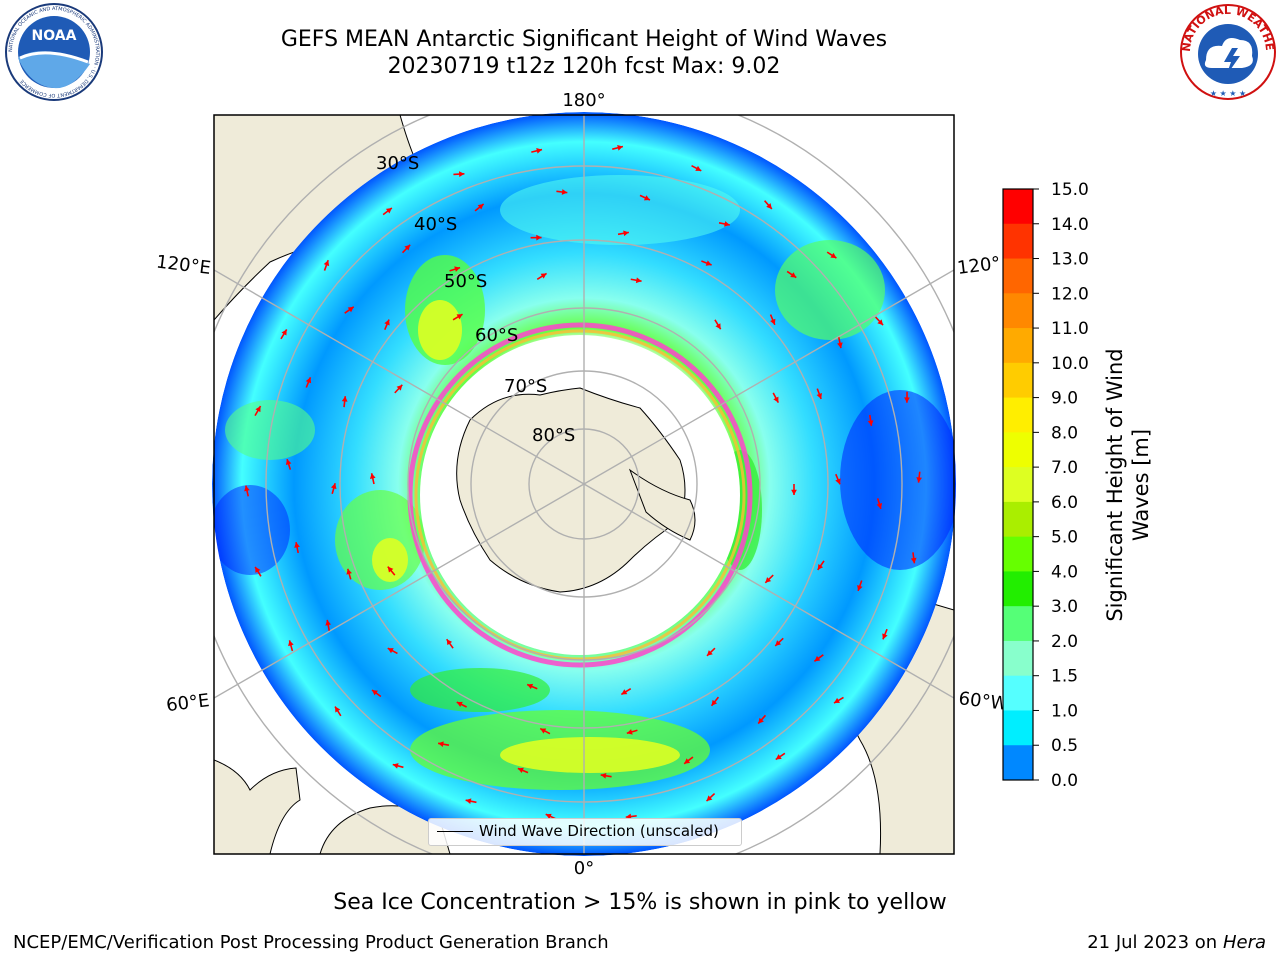 The image size is (1280, 960). What do you see at coordinates (1064, 746) in the screenshot?
I see `colorbar-tick-label: 0.5` at bounding box center [1064, 746].